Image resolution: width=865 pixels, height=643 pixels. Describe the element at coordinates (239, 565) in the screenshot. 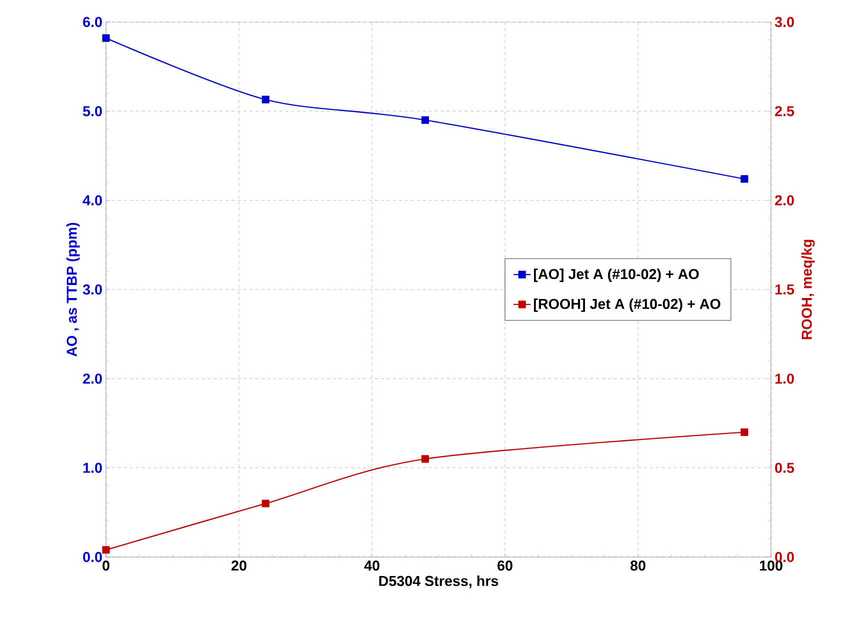

I see `x-tick-label: 20` at that location.